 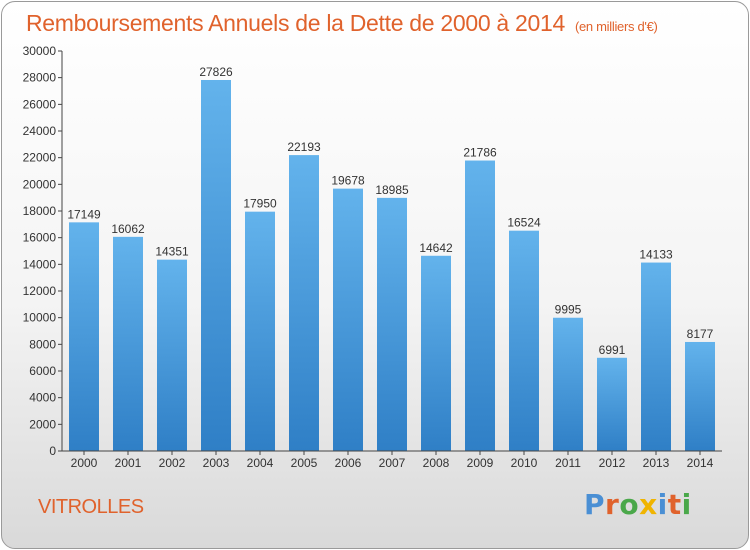 I want to click on city-name: VITROLLES, so click(x=91, y=507).